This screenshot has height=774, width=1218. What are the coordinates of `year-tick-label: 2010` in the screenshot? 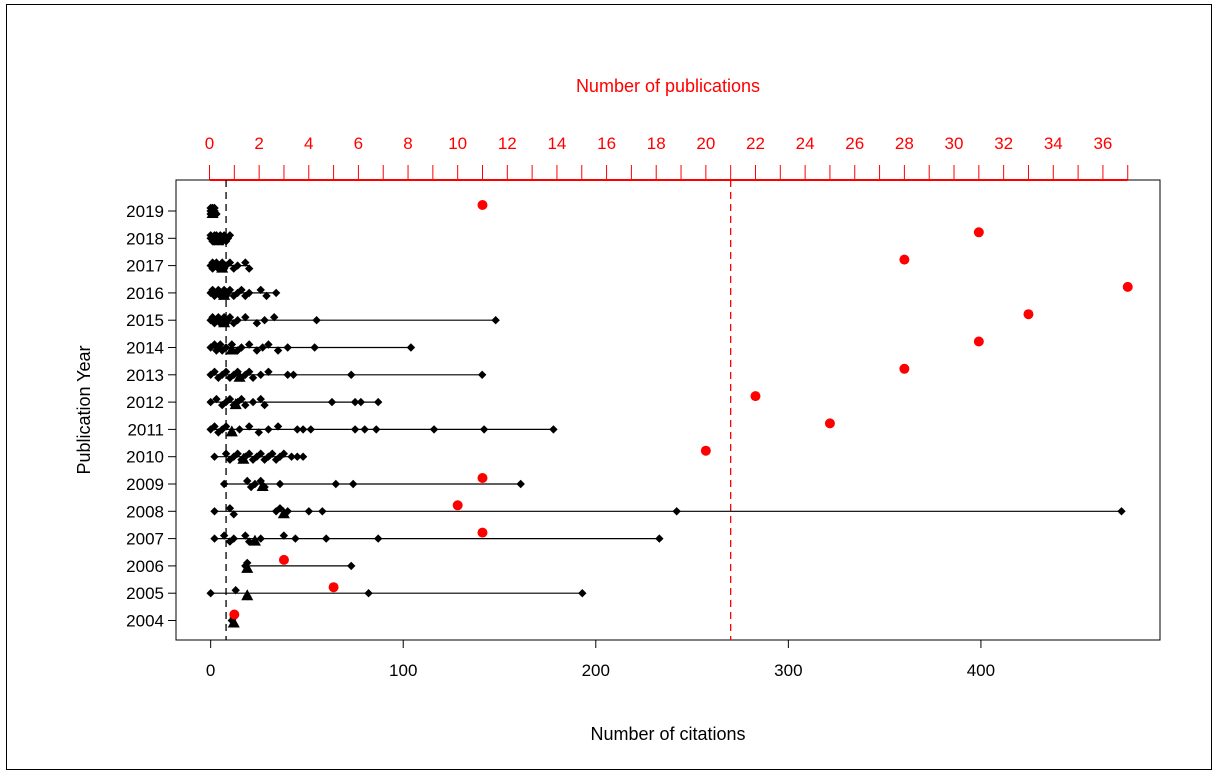 It's located at (145, 457).